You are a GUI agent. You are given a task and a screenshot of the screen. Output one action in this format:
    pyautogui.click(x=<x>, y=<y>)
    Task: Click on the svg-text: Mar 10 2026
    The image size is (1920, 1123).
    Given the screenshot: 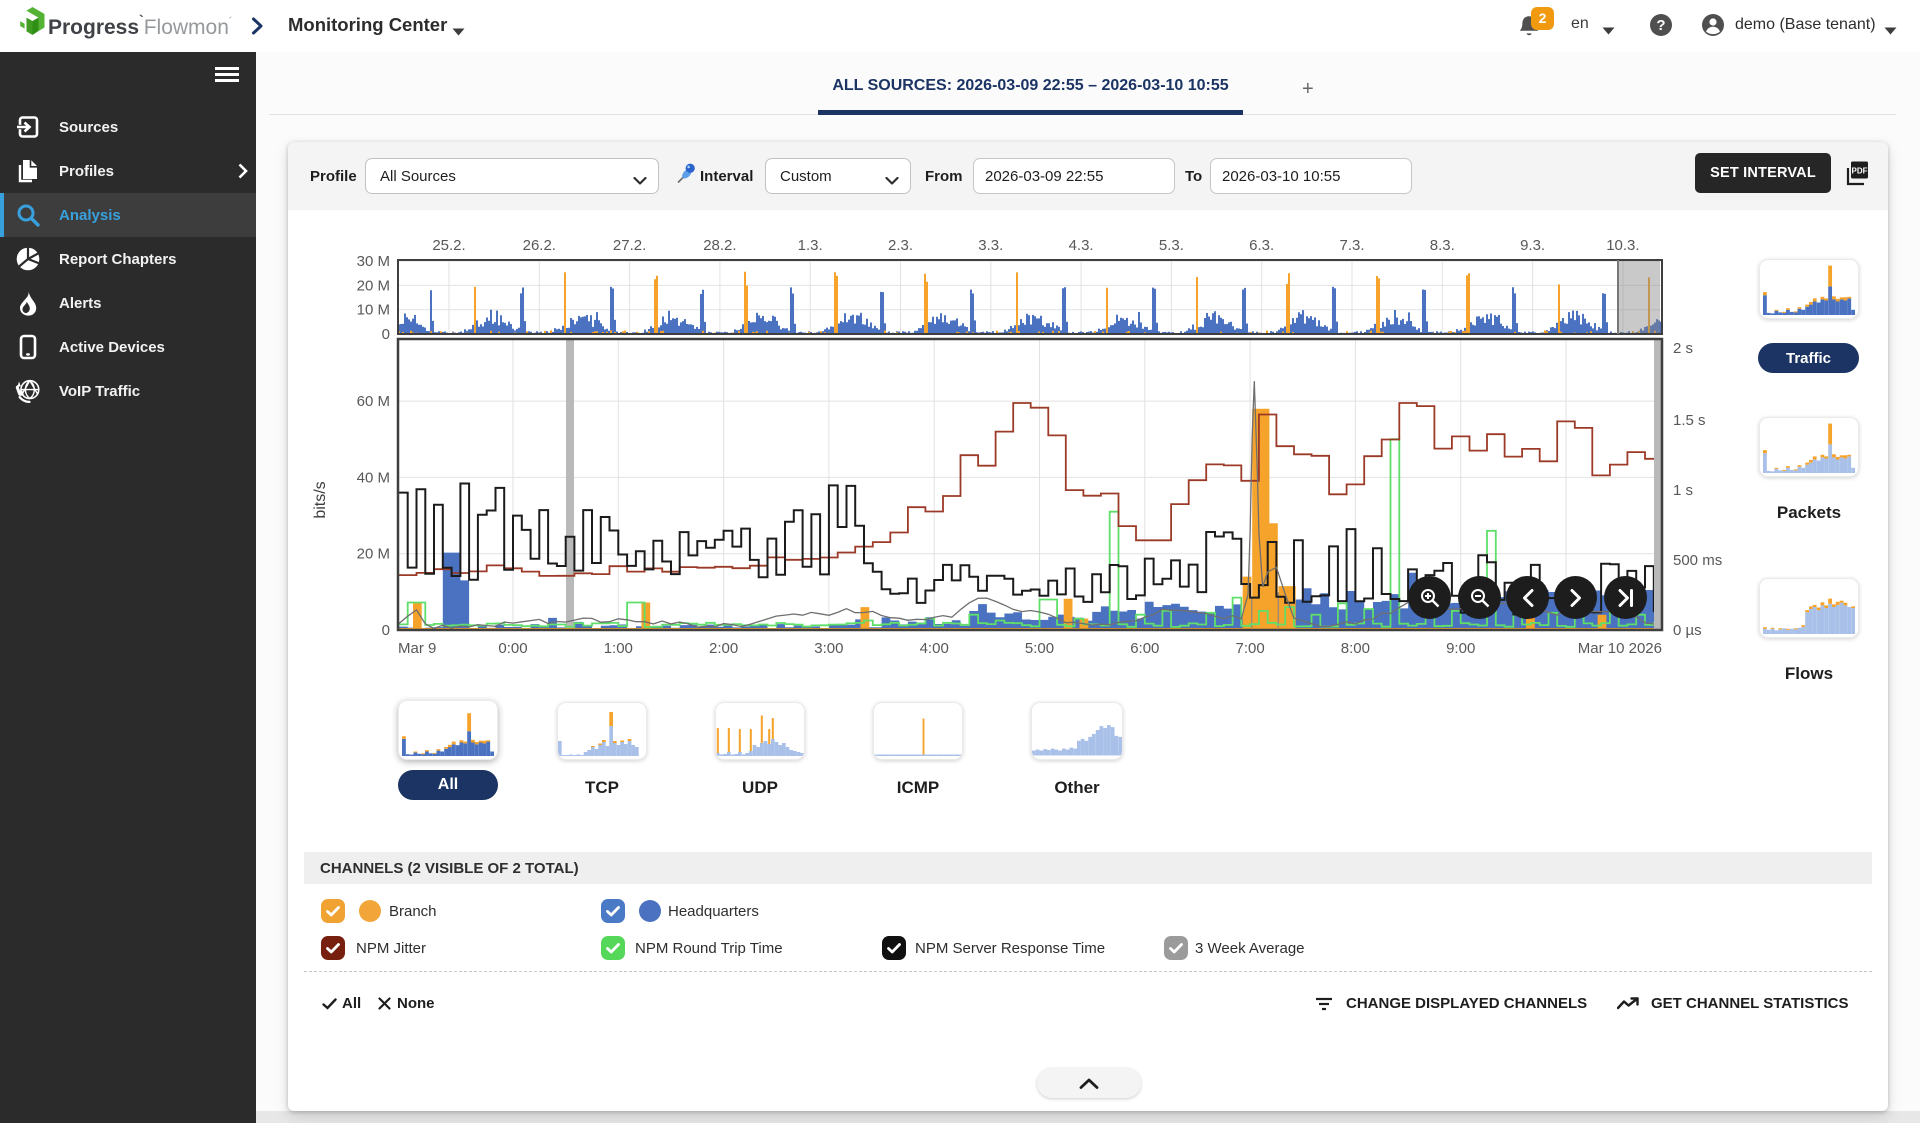 What is the action you would take?
    pyautogui.click(x=1620, y=648)
    